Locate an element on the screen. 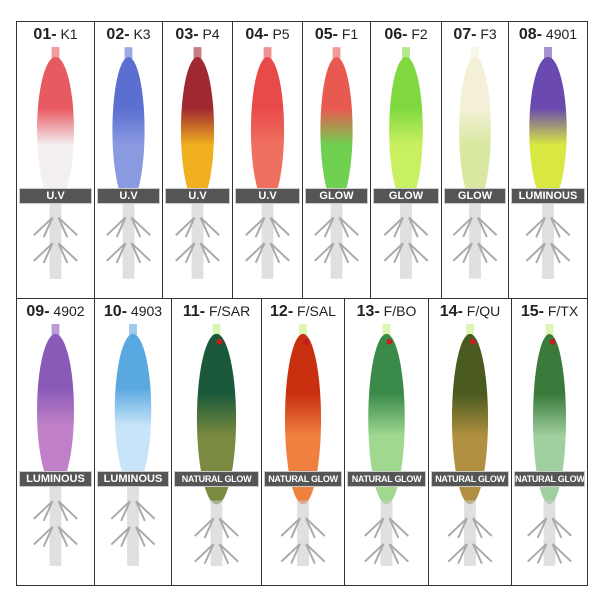 The image size is (600, 600). product-label: 14- F/QU is located at coordinates (470, 312).